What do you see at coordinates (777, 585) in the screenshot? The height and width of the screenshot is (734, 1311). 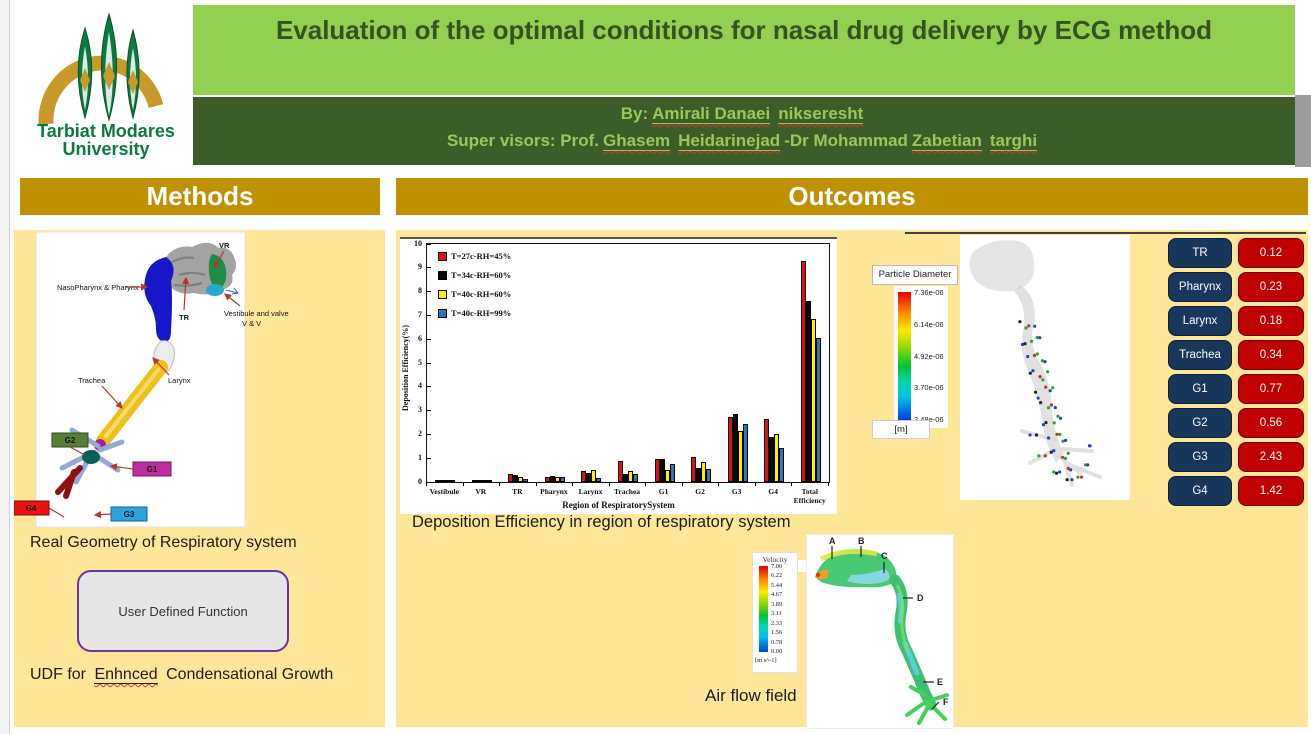 I see `velocity-tick-label: 5.44` at bounding box center [777, 585].